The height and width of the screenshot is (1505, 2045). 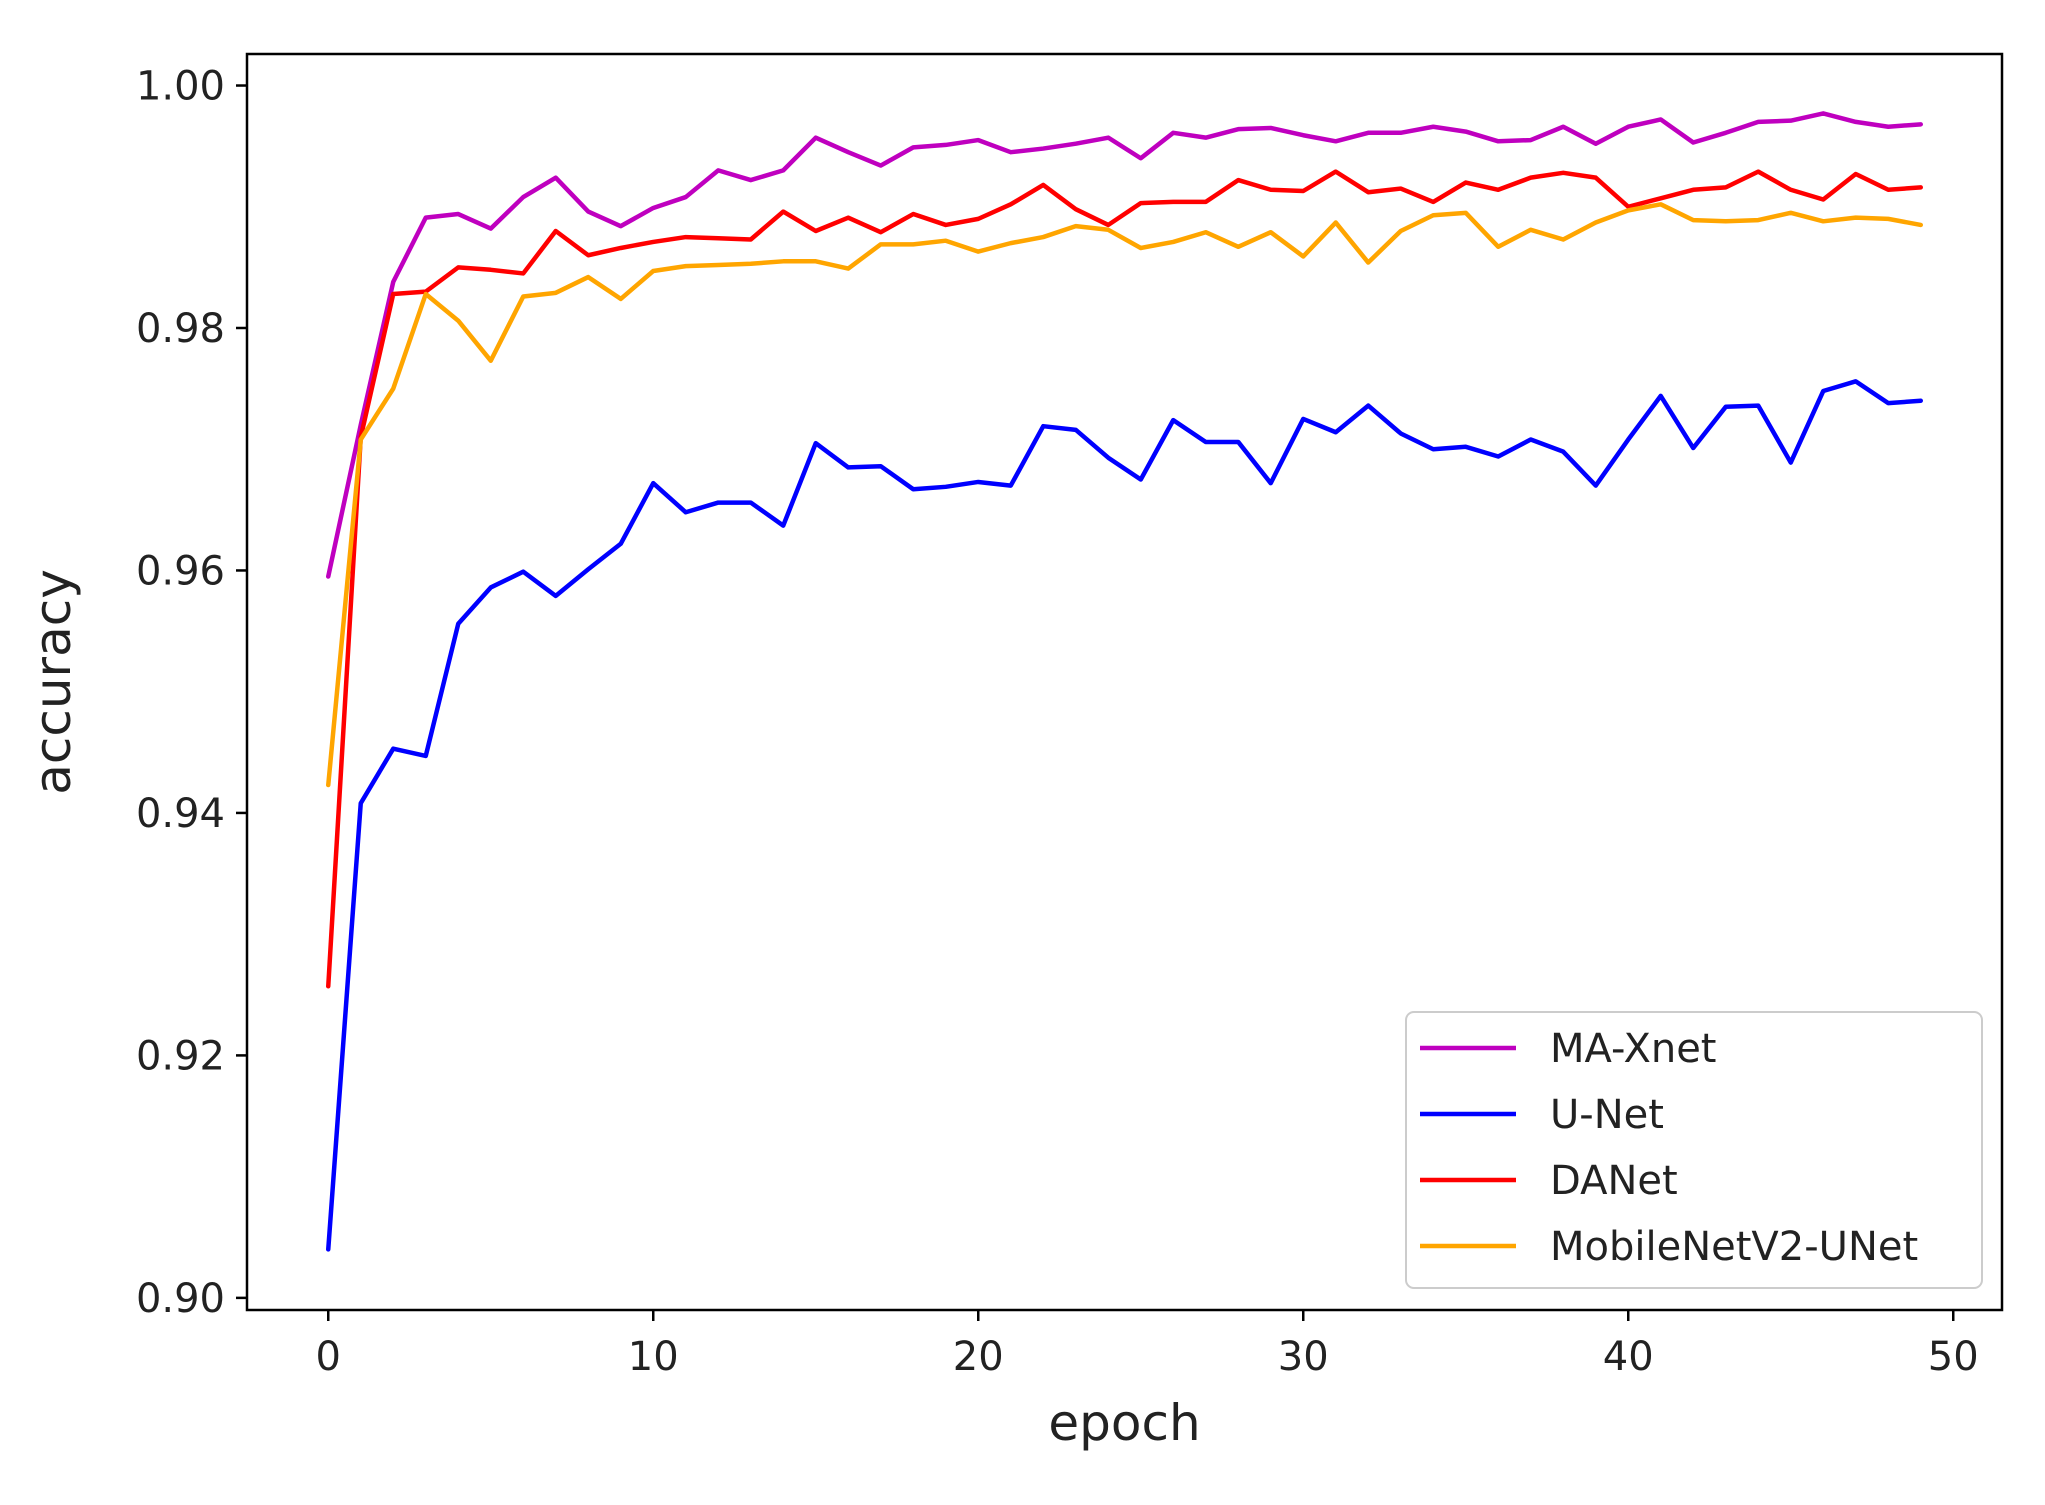 I want to click on x-tick-label: 10, so click(x=653, y=1357).